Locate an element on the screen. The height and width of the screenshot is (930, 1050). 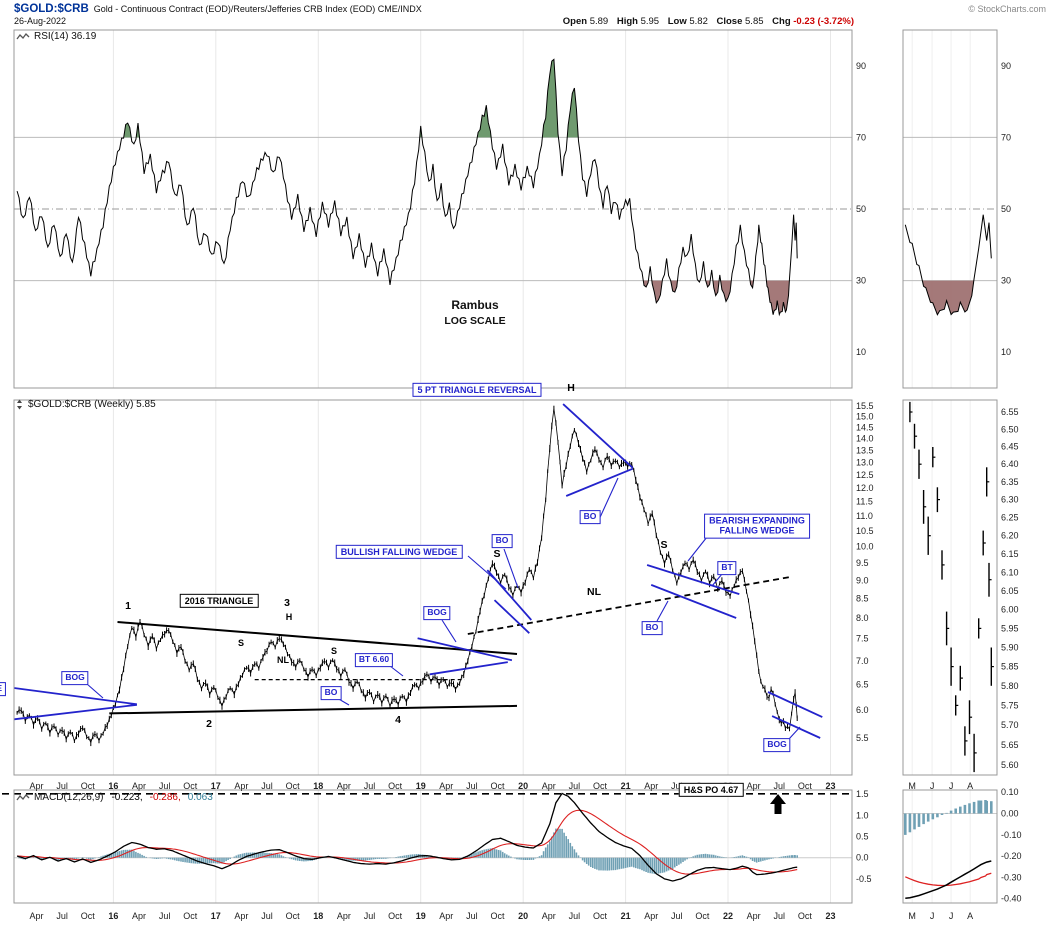
axis-tick-label: 6.15 is located at coordinates (1010, 554).